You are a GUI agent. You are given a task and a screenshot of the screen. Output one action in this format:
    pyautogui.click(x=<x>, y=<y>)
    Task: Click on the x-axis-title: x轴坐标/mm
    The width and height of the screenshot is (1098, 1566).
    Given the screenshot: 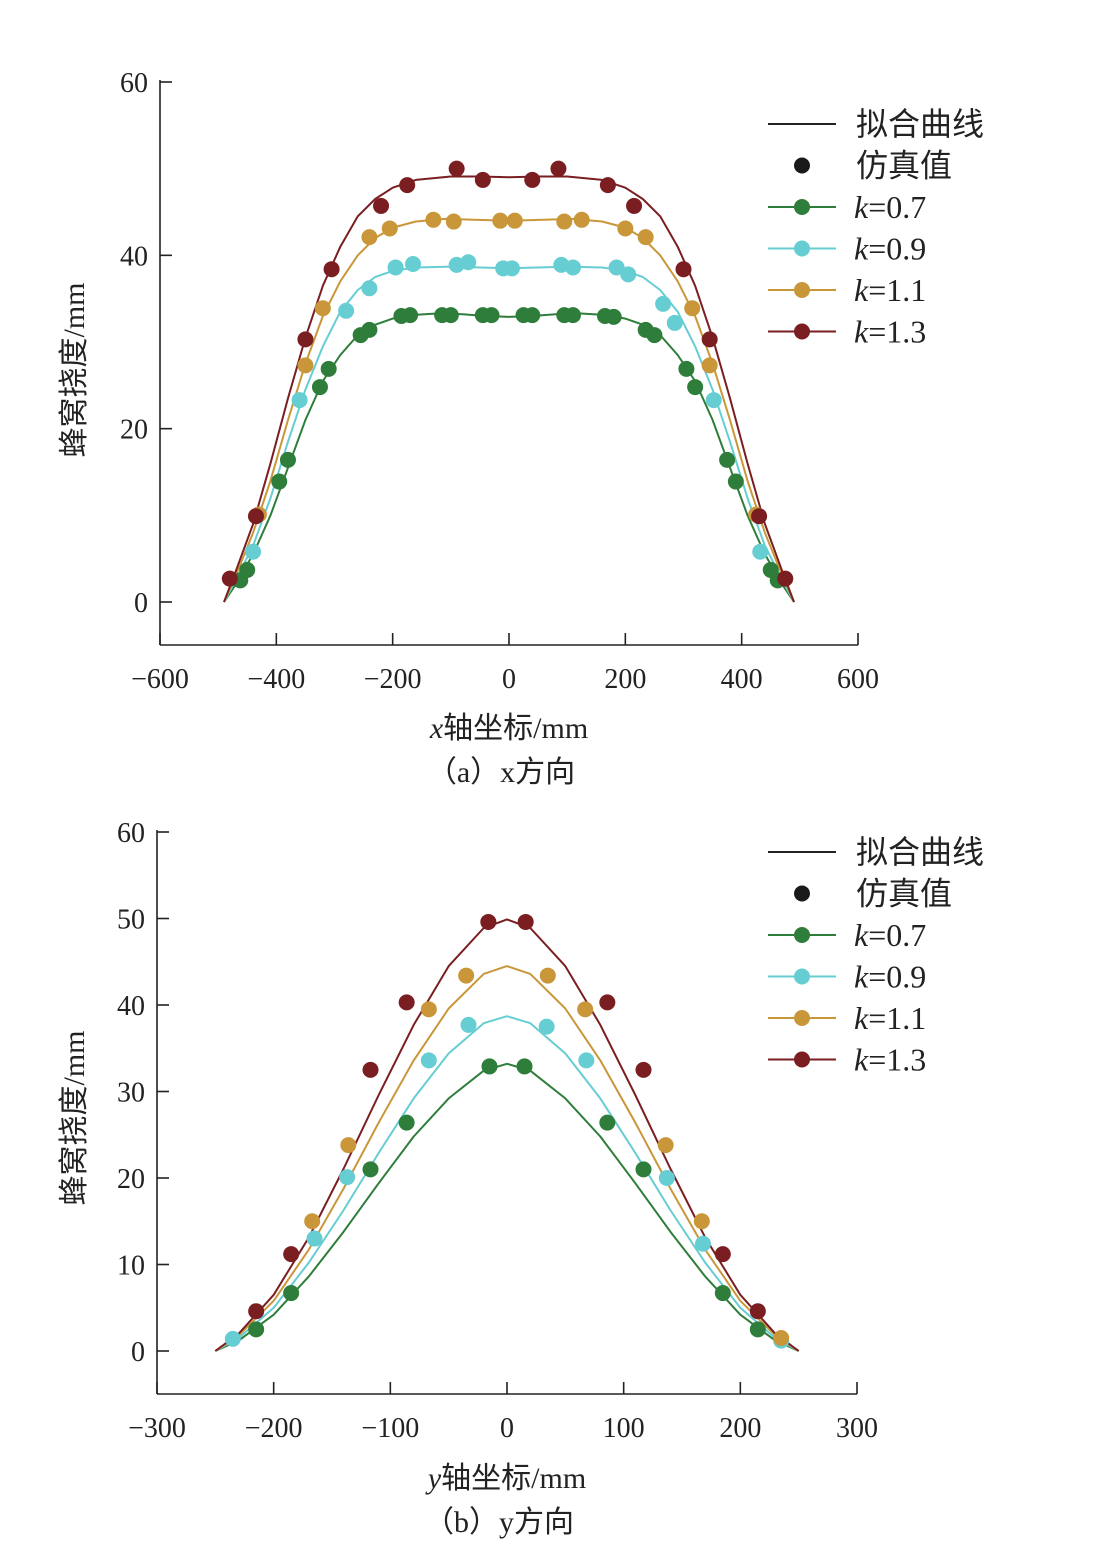 What is the action you would take?
    pyautogui.click(x=508, y=728)
    